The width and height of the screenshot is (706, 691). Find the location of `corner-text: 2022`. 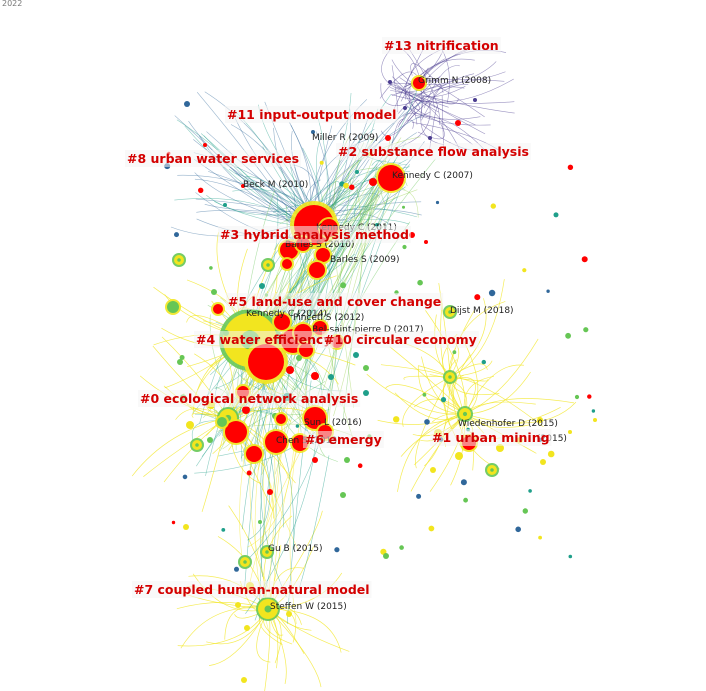

corner-text: 2022 is located at coordinates (12, 4).